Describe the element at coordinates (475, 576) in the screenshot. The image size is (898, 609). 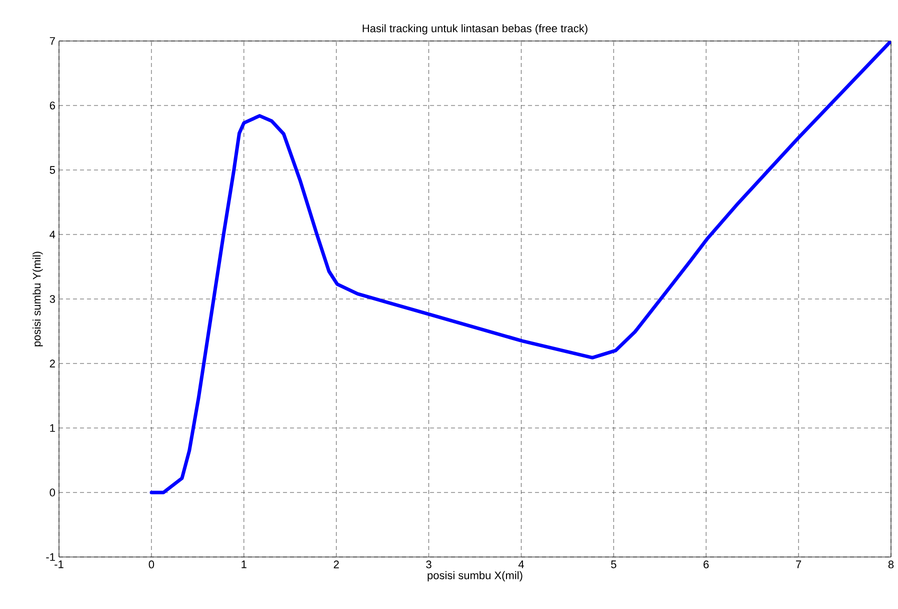
I see `x-axis-title: posisi sumbu X(mil)` at that location.